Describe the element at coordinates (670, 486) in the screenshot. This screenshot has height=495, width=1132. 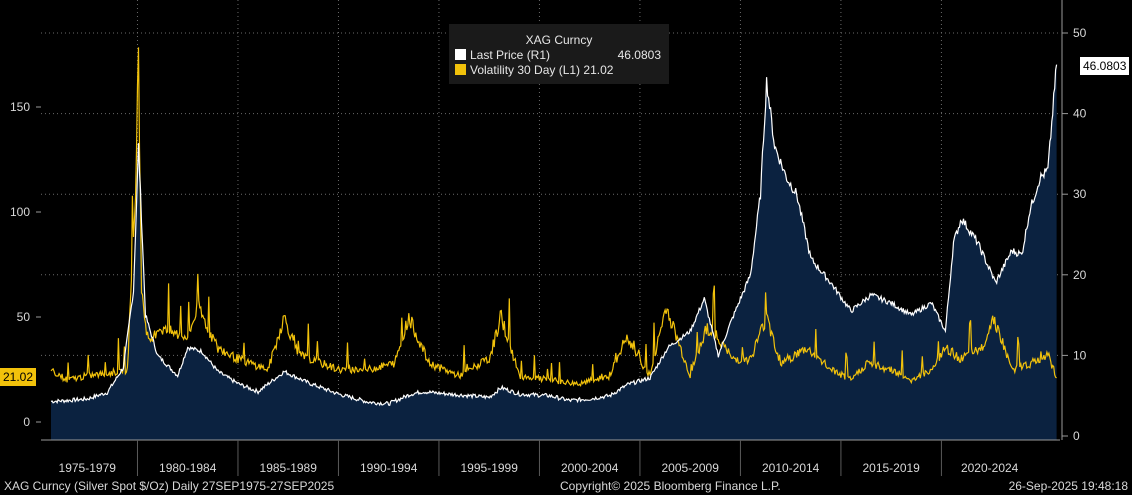
I see `footer-copyright: Copyright© 2025 Bloomberg Finance L.P.` at that location.